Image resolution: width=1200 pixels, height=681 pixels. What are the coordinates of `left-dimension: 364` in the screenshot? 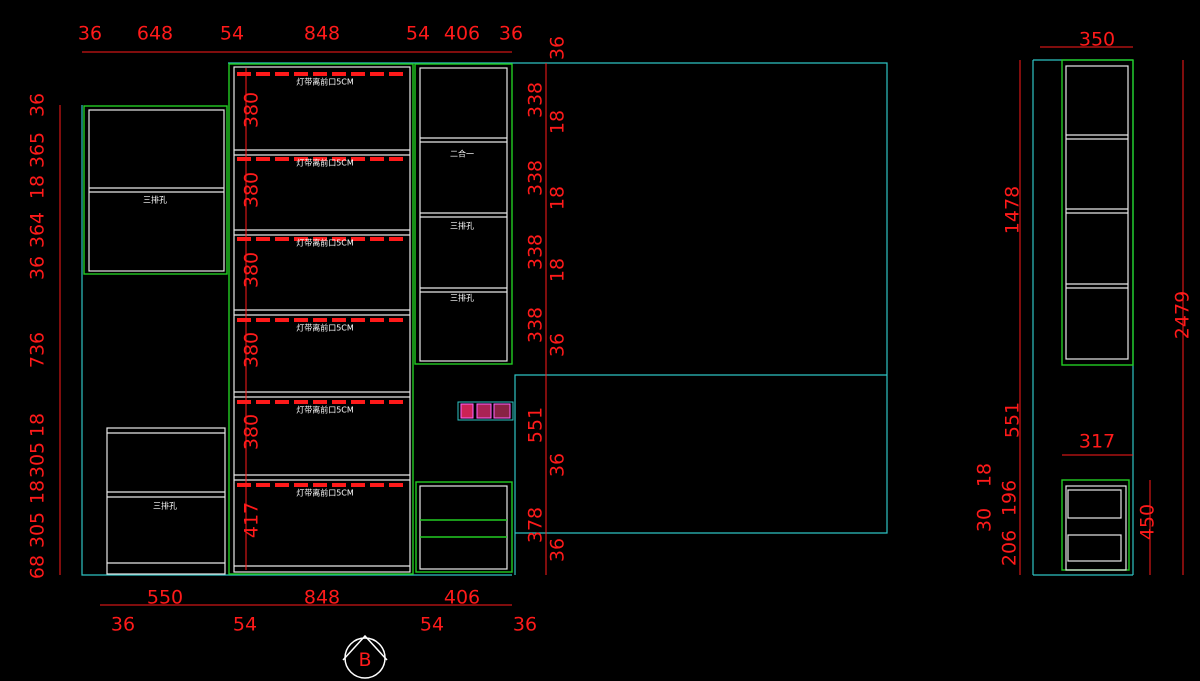 It's located at (38, 230).